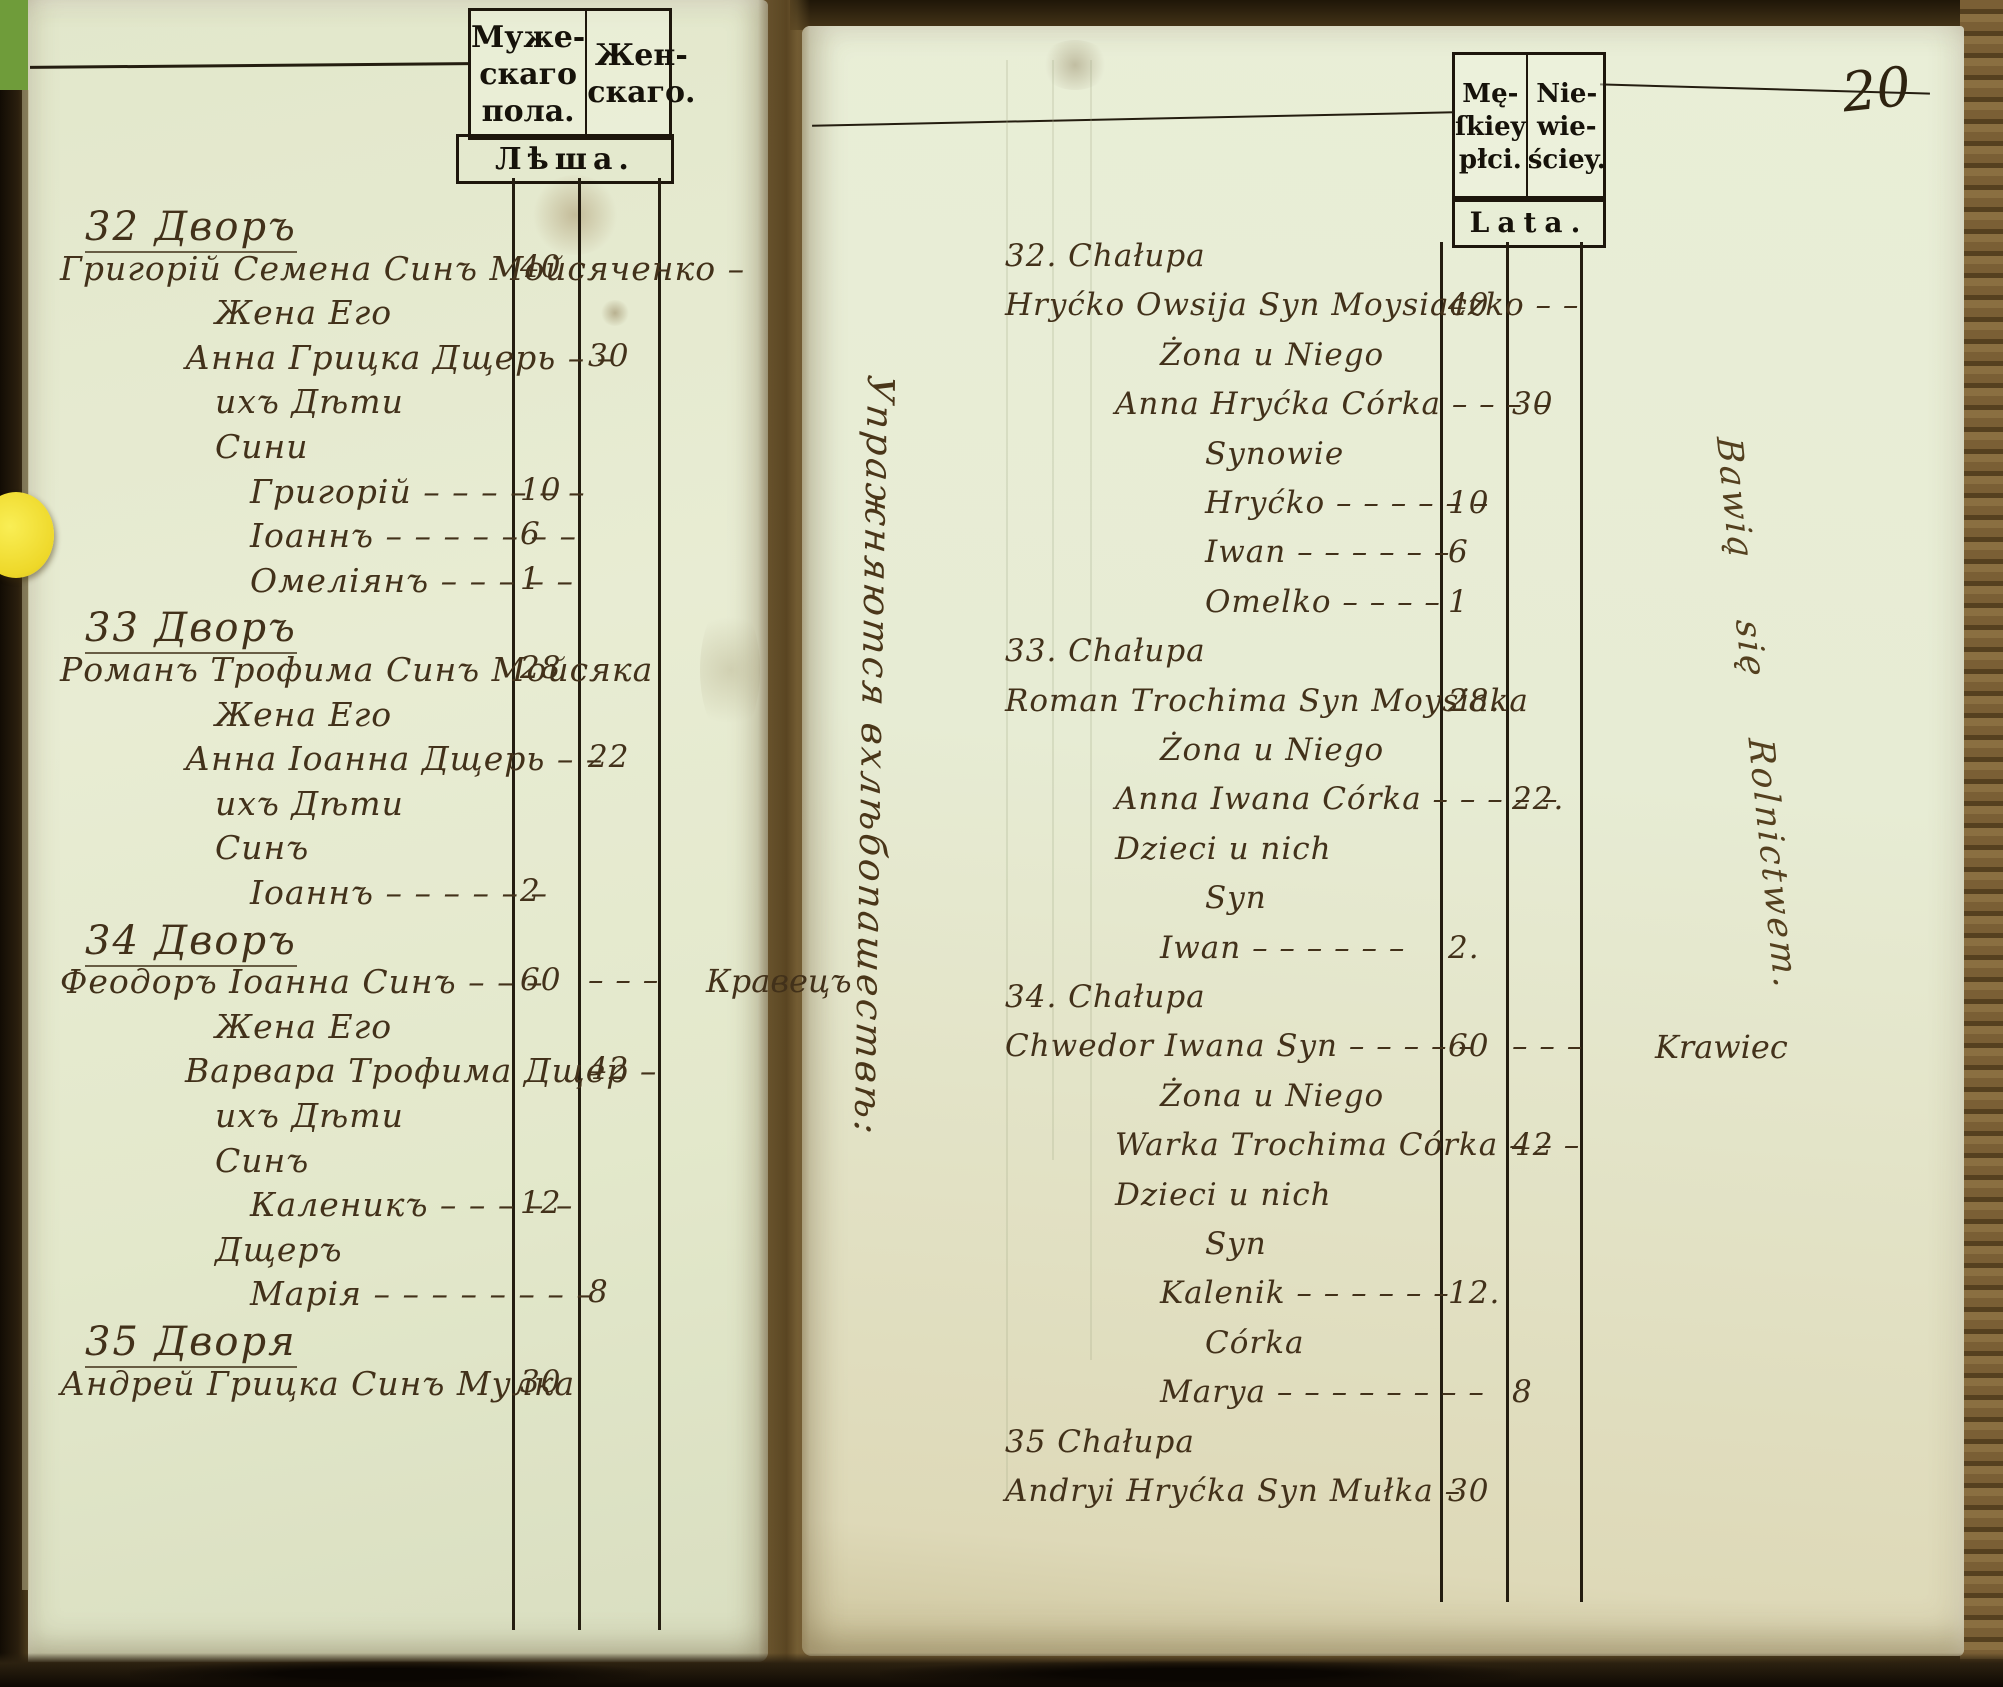 This screenshot has width=2003, height=1687. Describe the element at coordinates (191, 942) in the screenshot. I see `entry-text: 34 Дворъ` at that location.